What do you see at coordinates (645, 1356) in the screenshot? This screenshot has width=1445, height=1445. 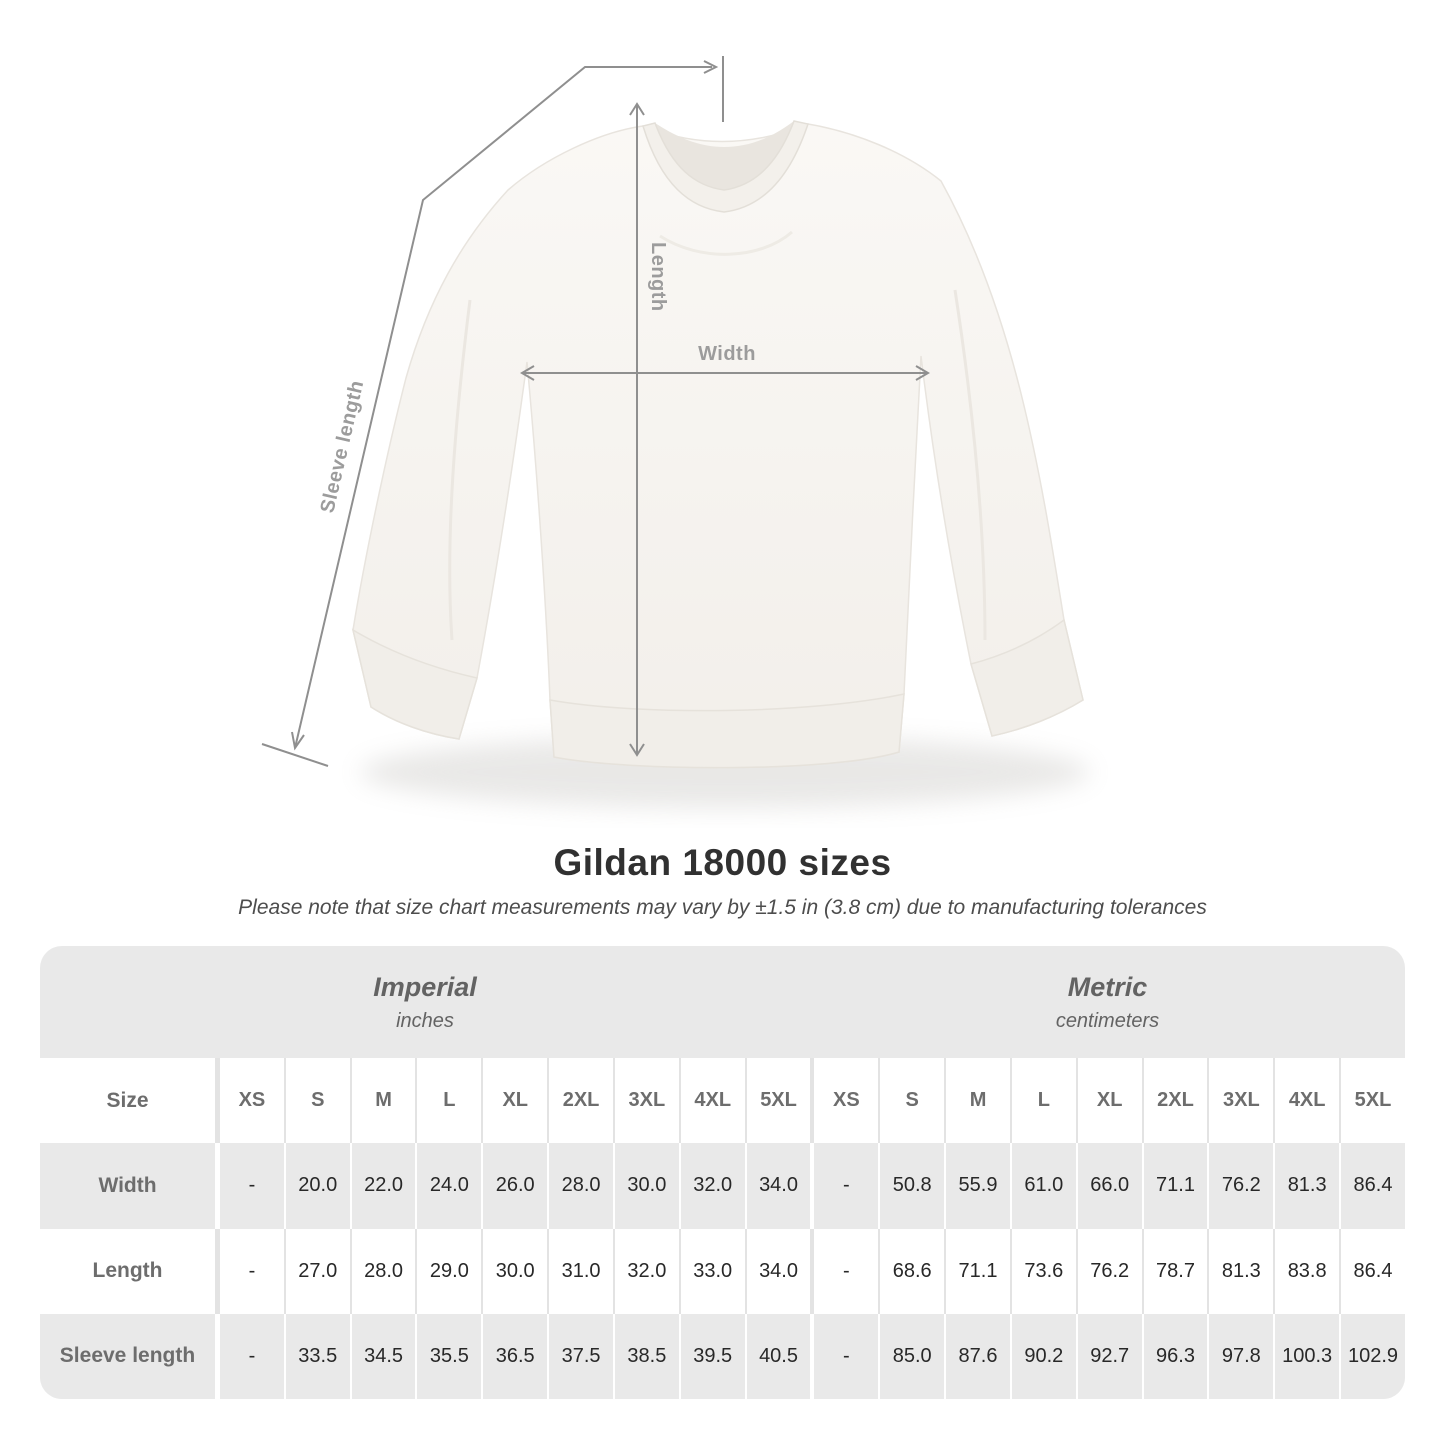 I see `value-cell-imperial: 38.5` at bounding box center [645, 1356].